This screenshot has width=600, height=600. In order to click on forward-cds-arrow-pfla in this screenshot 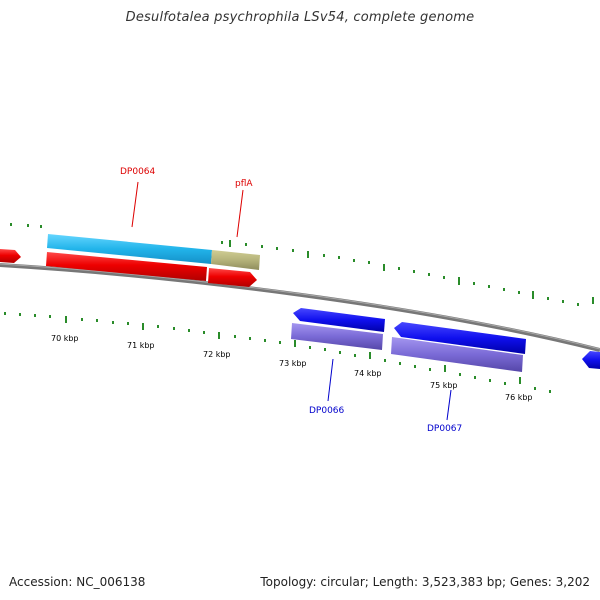, I will do `click(232, 277)`.